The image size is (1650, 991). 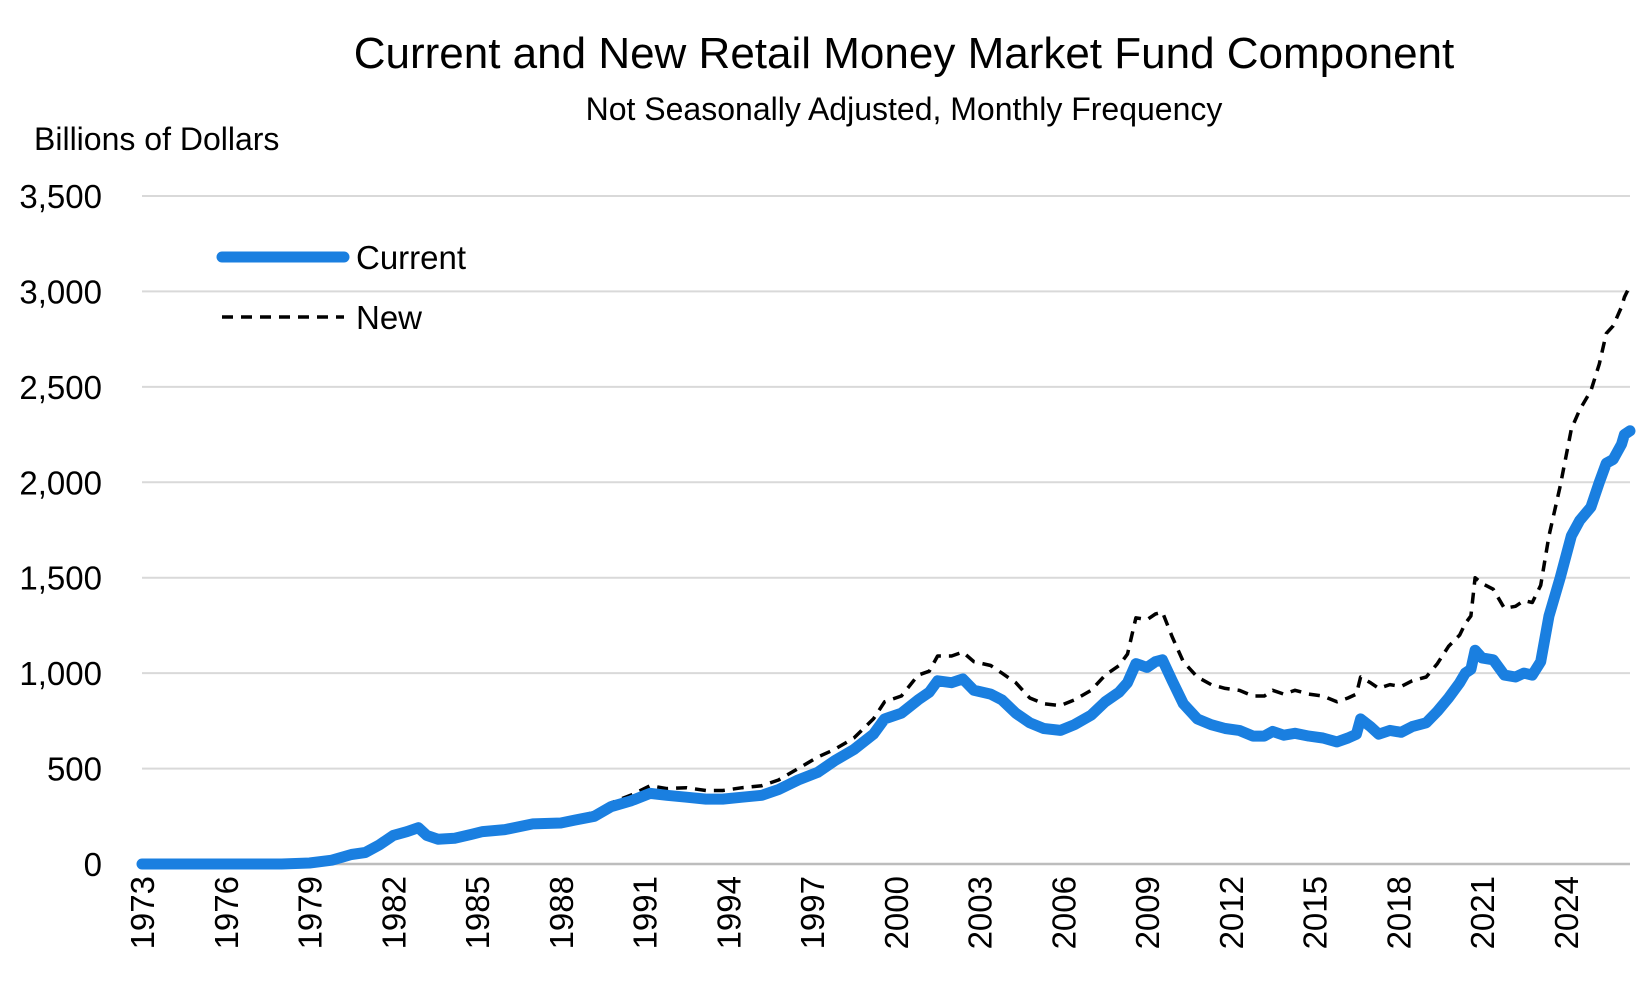 What do you see at coordinates (156, 139) in the screenshot?
I see `y-axis-label: Billions of Dollars` at bounding box center [156, 139].